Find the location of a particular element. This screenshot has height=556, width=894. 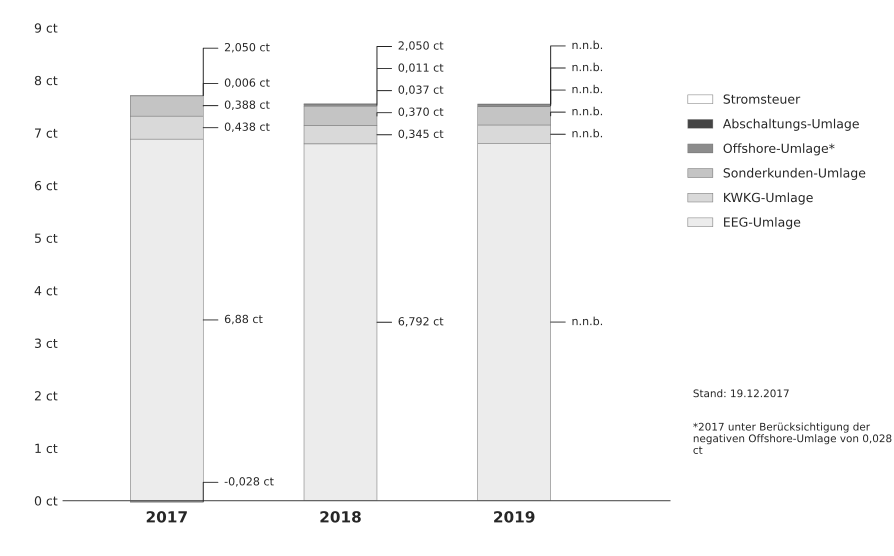

y-tick-label: 1 ct is located at coordinates (46, 449).